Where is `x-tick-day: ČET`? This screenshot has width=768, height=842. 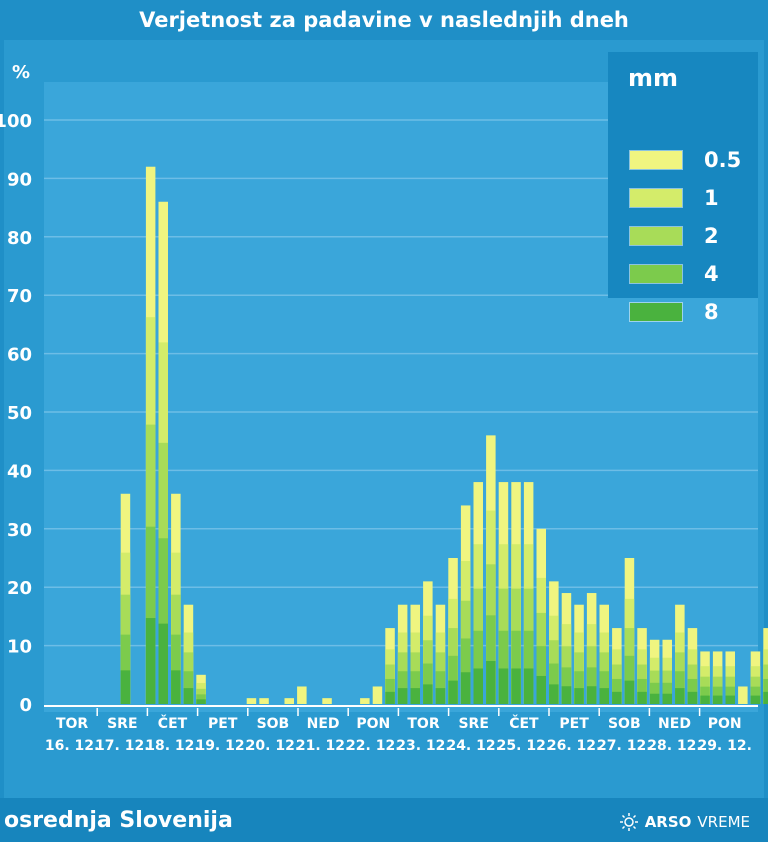 x-tick-day: ČET is located at coordinates (524, 723).